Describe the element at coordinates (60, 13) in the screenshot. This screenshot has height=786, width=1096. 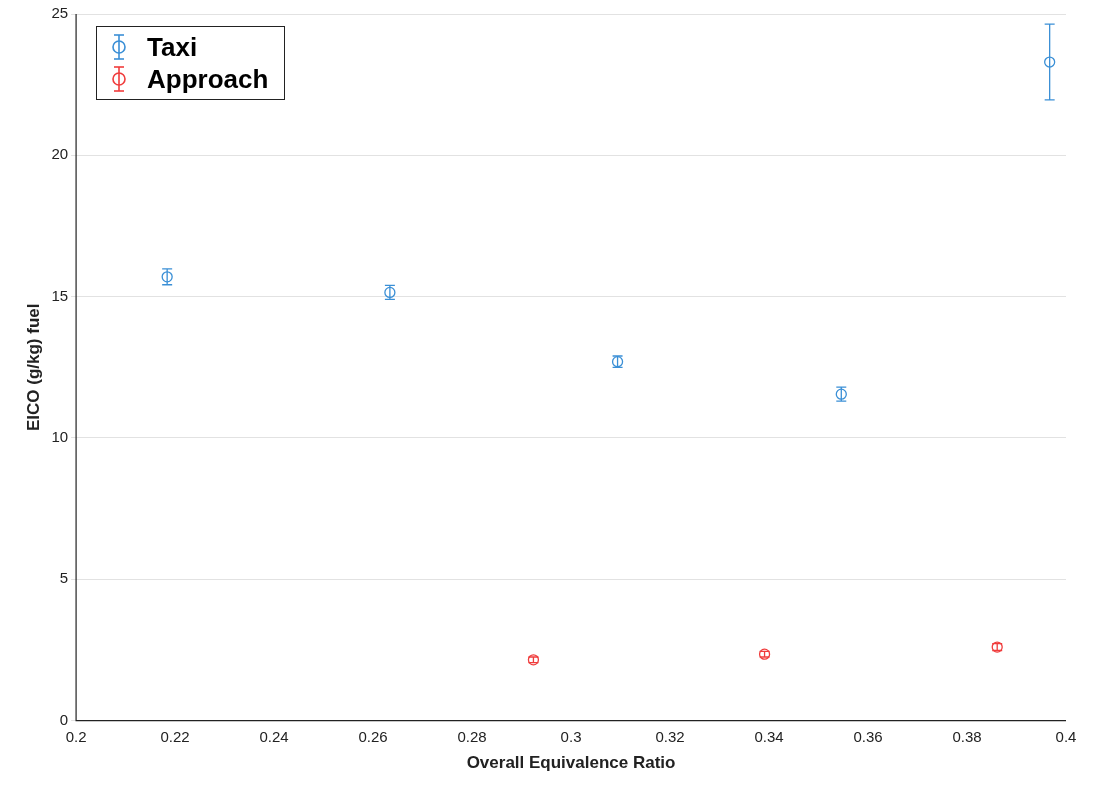
I see `y-tick-label: 25` at that location.